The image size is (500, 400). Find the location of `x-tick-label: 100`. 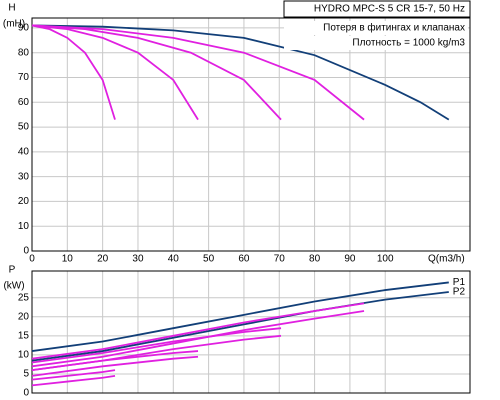

x-tick-label: 100 is located at coordinates (385, 259).